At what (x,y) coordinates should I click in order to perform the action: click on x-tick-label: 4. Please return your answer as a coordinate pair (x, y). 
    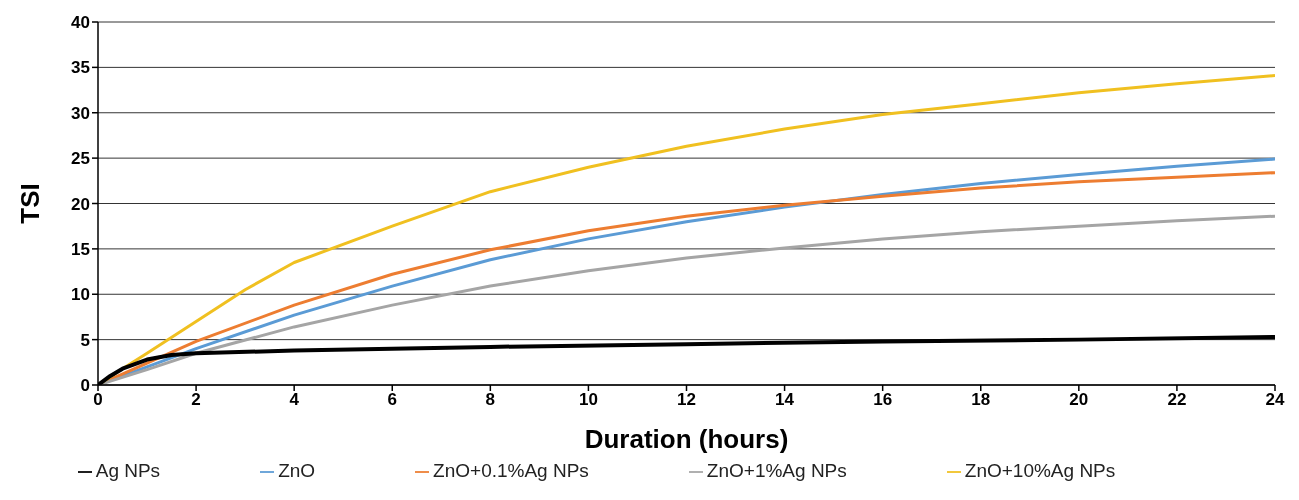
    Looking at the image, I should click on (294, 400).